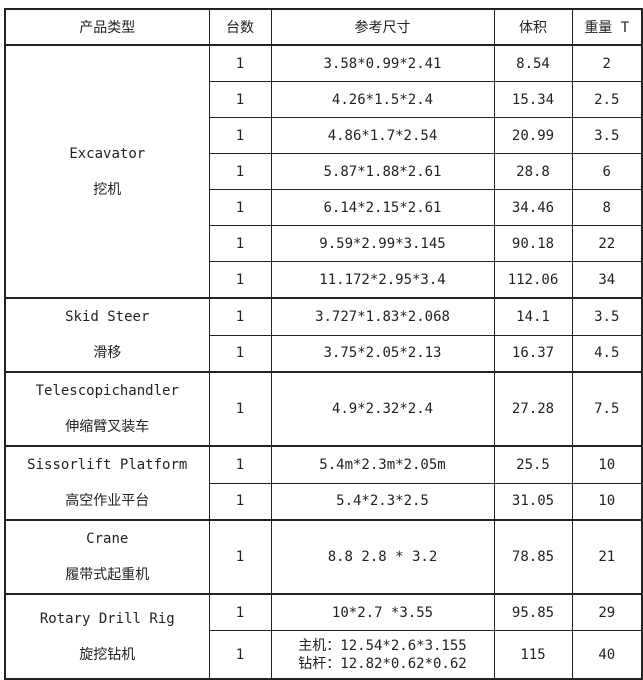 The width and height of the screenshot is (643, 680). Describe the element at coordinates (240, 27) in the screenshot. I see `header-qty: 台数` at that location.